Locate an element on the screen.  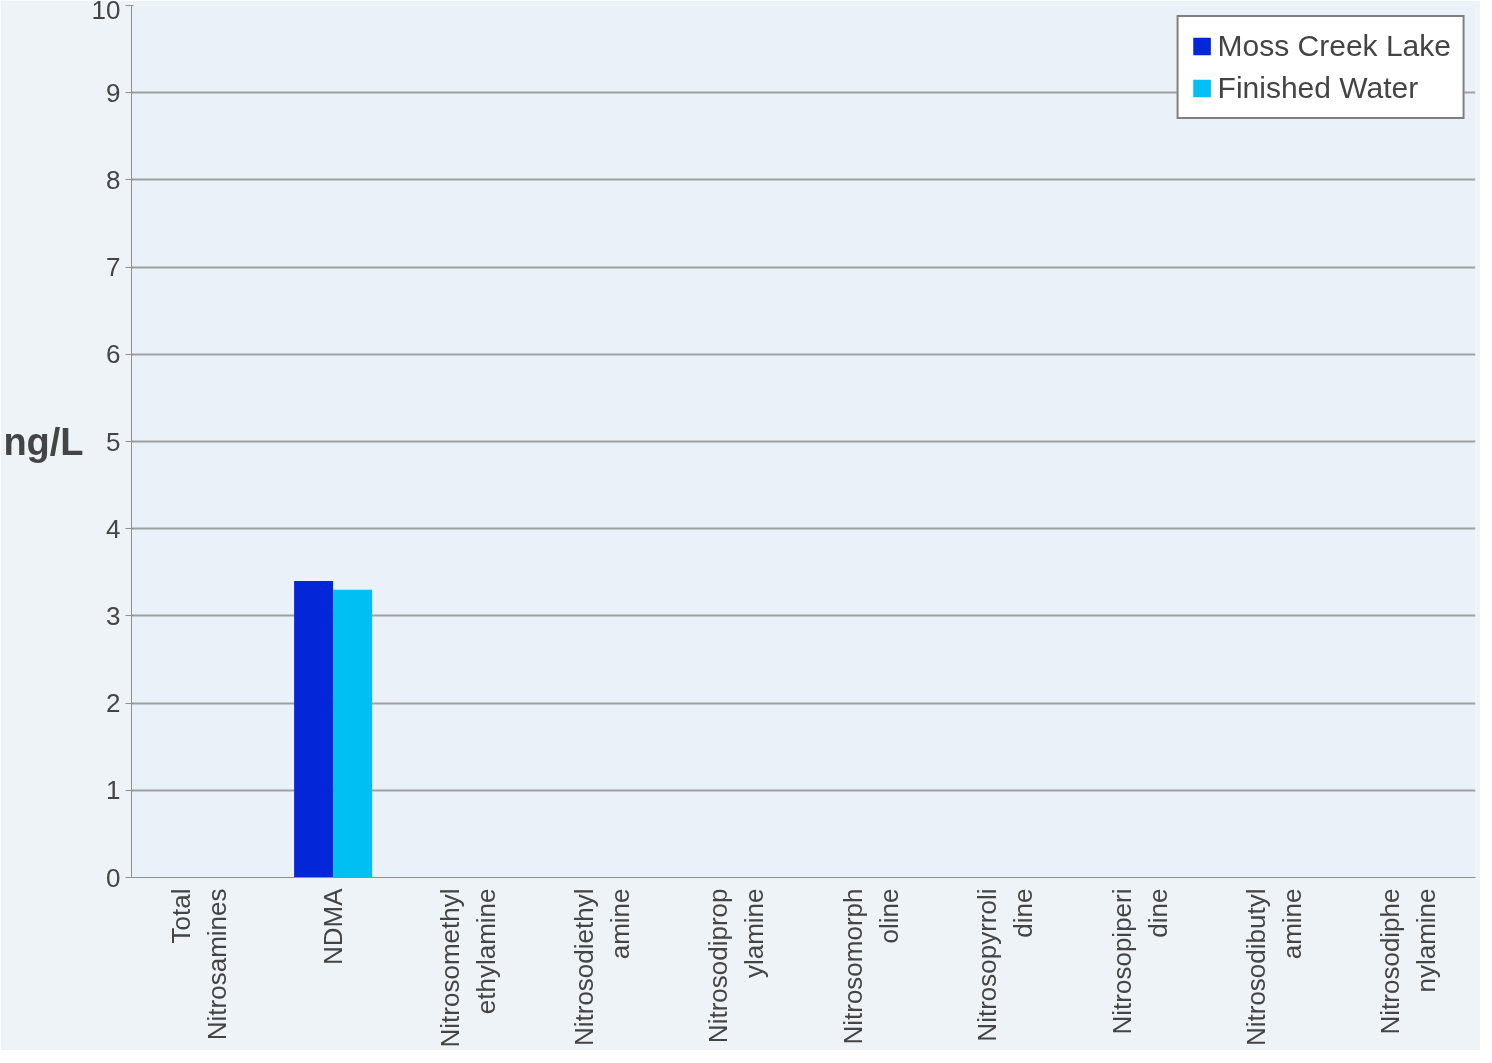
y-tick-label: 2 is located at coordinates (113, 703).